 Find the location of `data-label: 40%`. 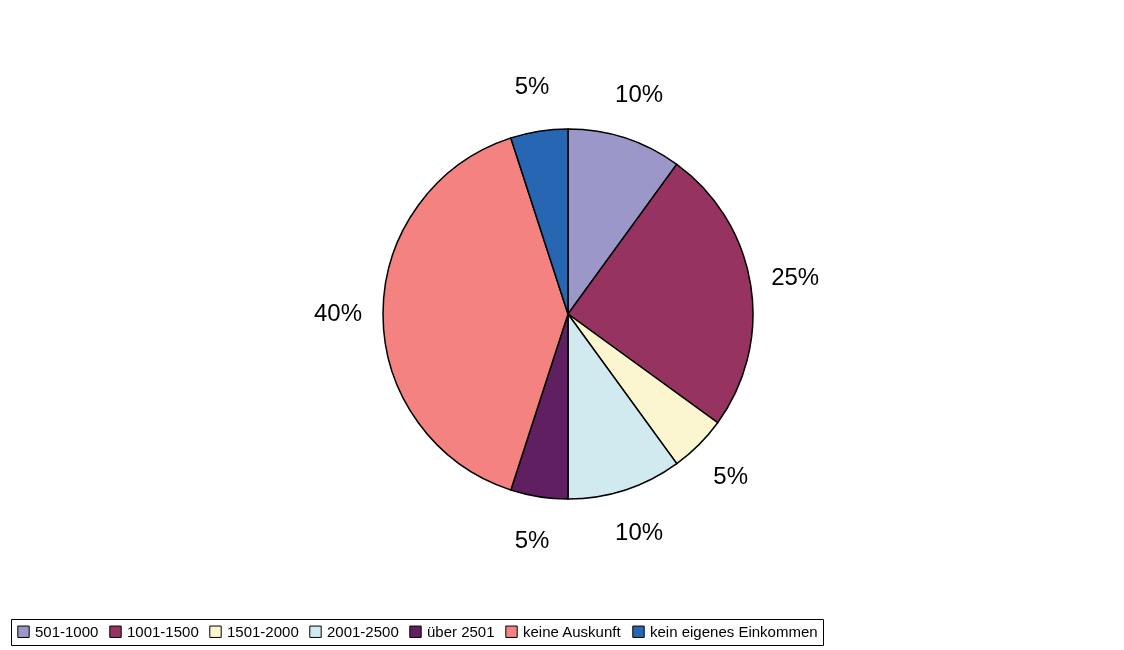

data-label: 40% is located at coordinates (338, 312).